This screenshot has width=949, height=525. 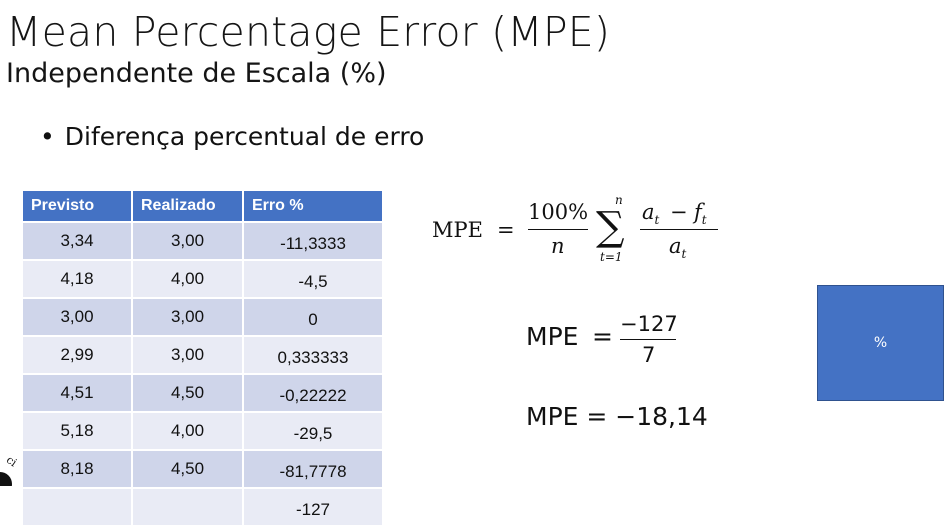 I want to click on formula-sum-lower: t=1, so click(x=611, y=257).